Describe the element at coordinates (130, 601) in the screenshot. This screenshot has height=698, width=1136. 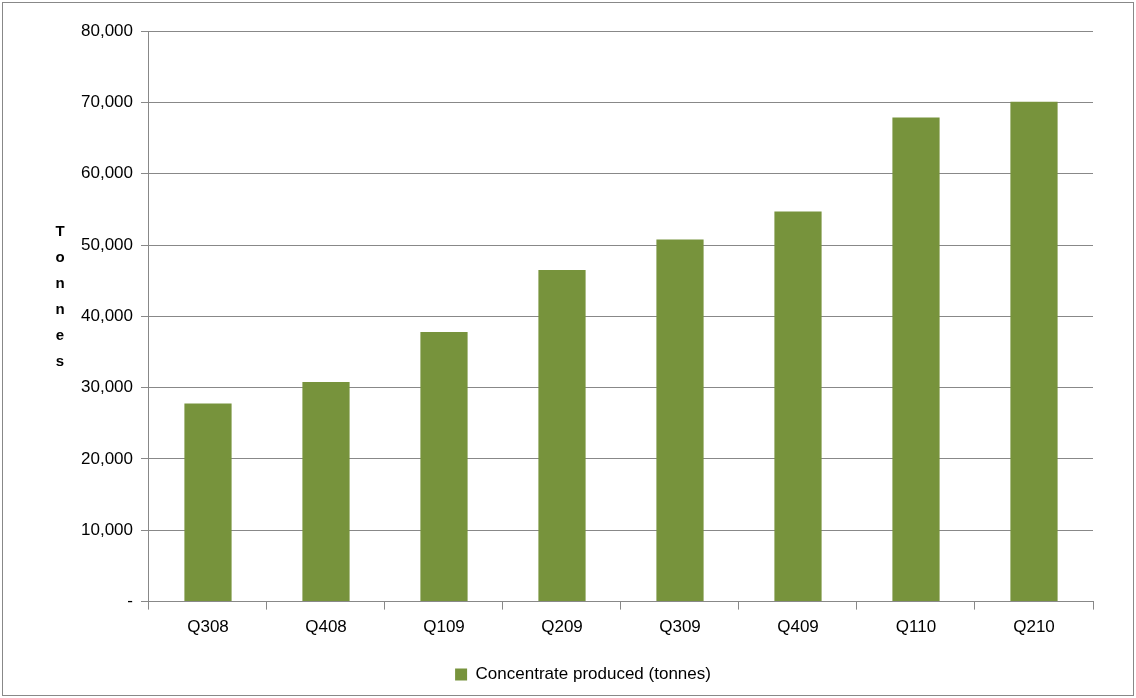
I see `y-tick-label: -` at that location.